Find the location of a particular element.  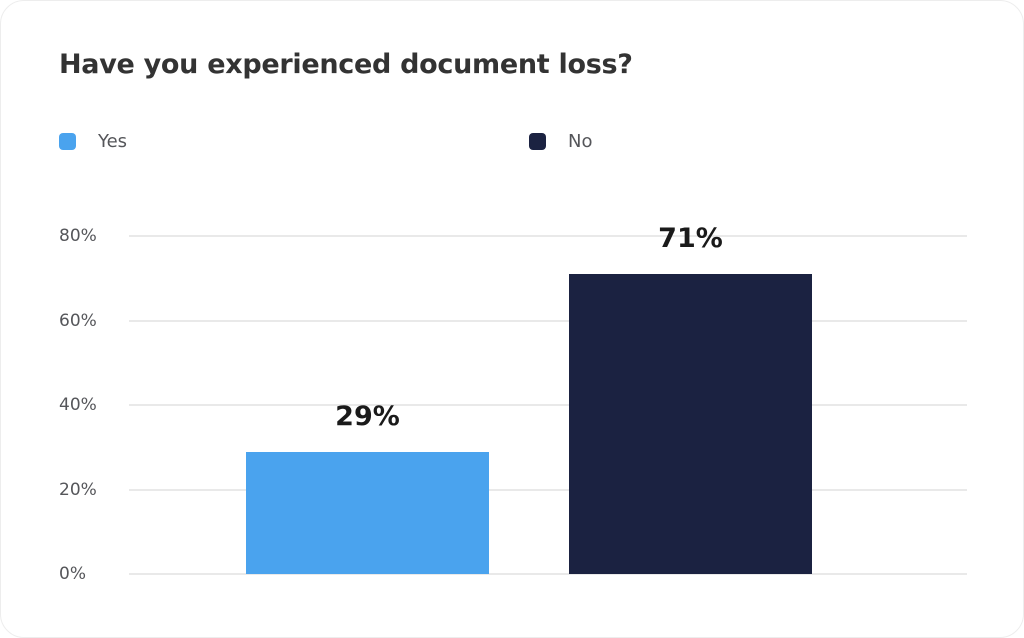

y-axis-tick-label: 20% is located at coordinates (78, 489).